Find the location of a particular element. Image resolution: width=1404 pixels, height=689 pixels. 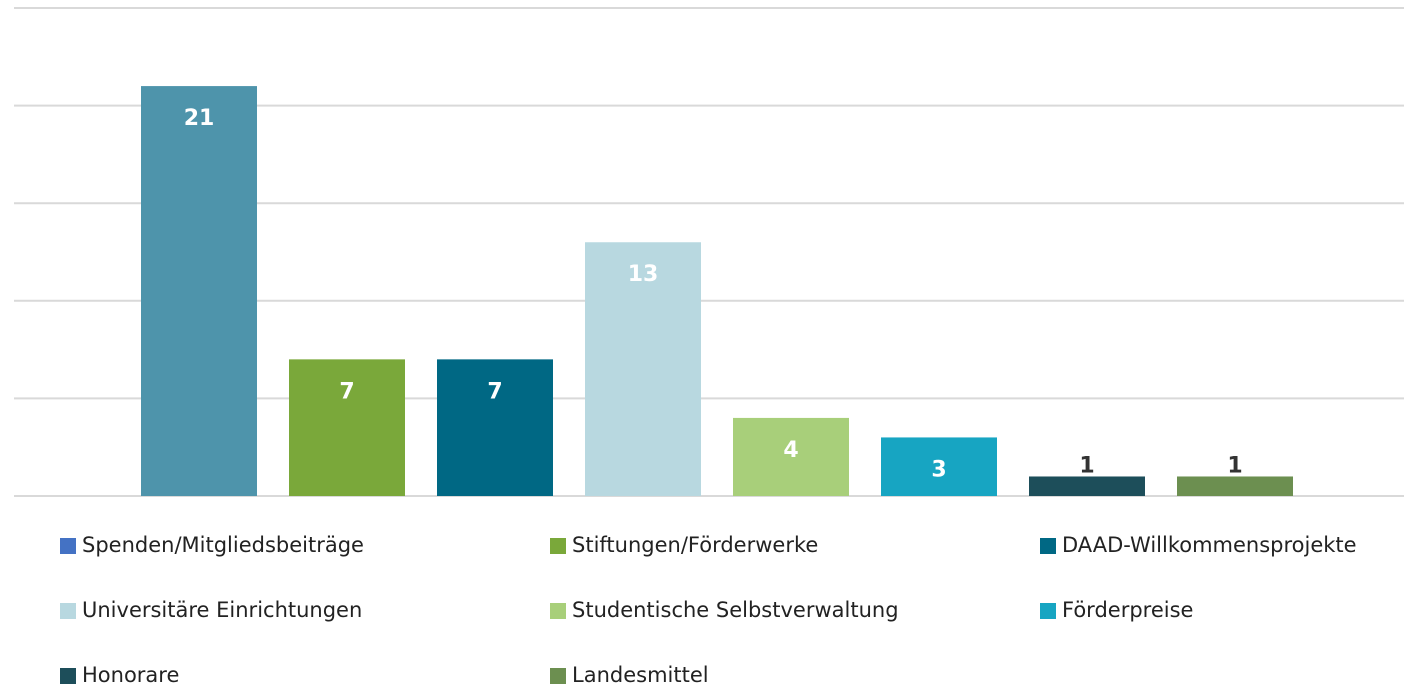

legend-label: Förderpreise is located at coordinates (1127, 610).